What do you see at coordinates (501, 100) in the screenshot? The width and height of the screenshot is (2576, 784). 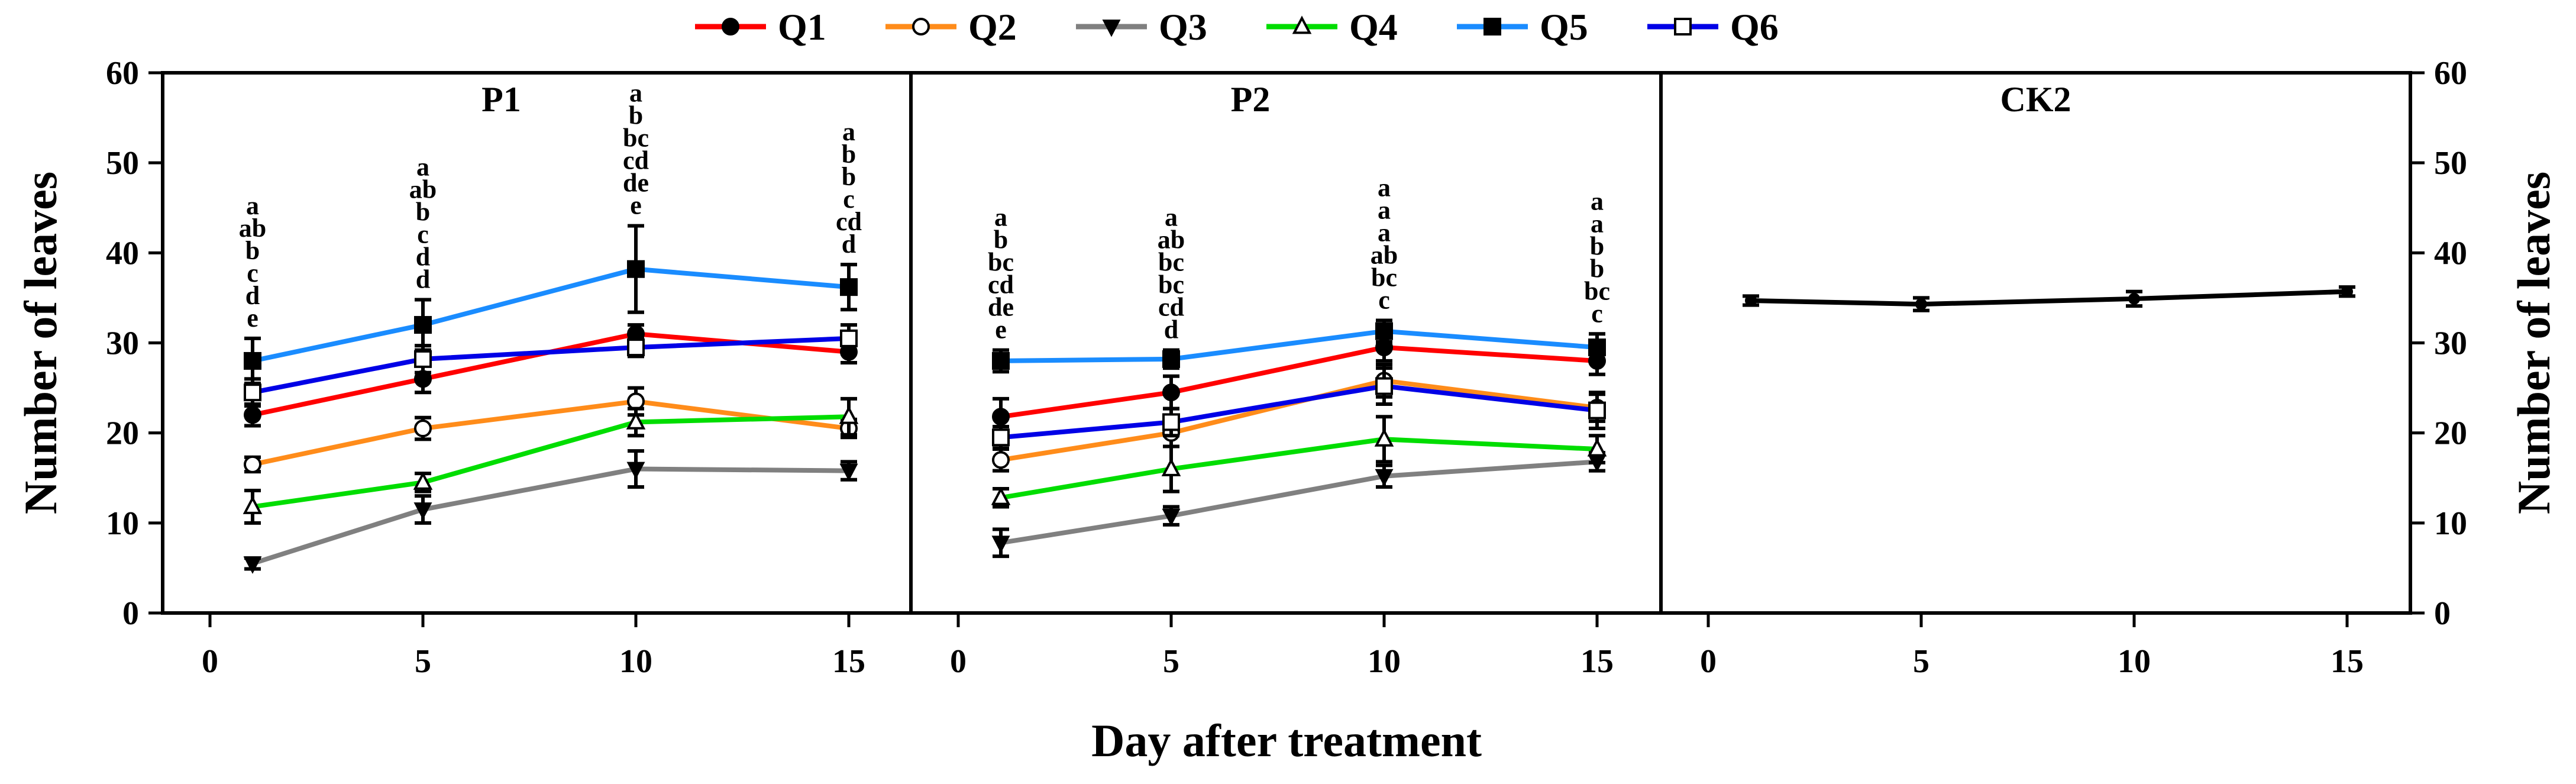 I see `panel-title: P1` at bounding box center [501, 100].